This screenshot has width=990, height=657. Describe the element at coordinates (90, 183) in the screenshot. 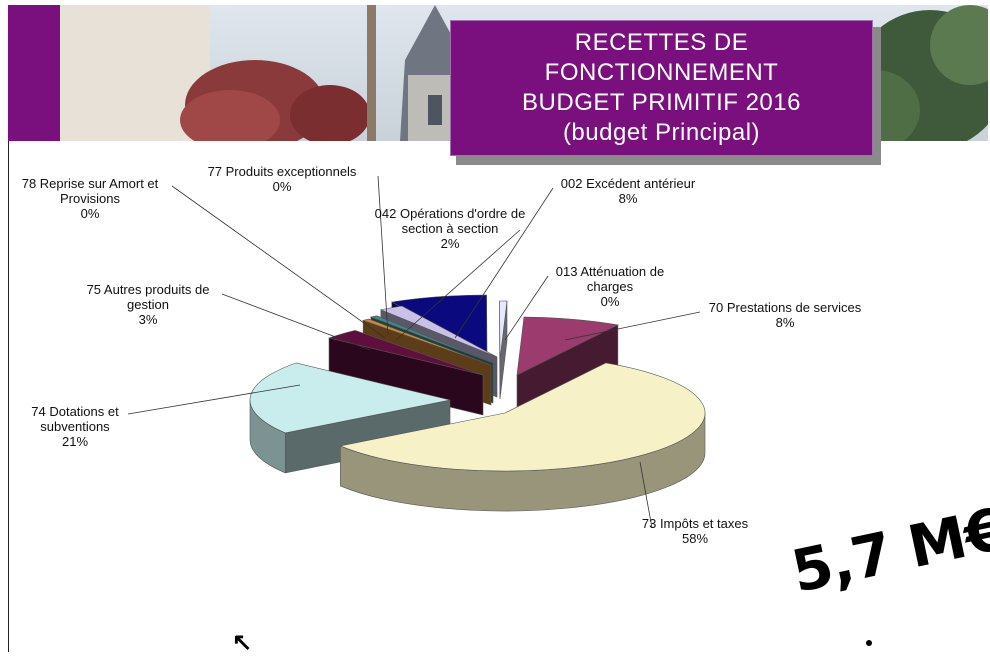

I see `slice-label-5-1: 78 Reprise sur Amort et` at that location.